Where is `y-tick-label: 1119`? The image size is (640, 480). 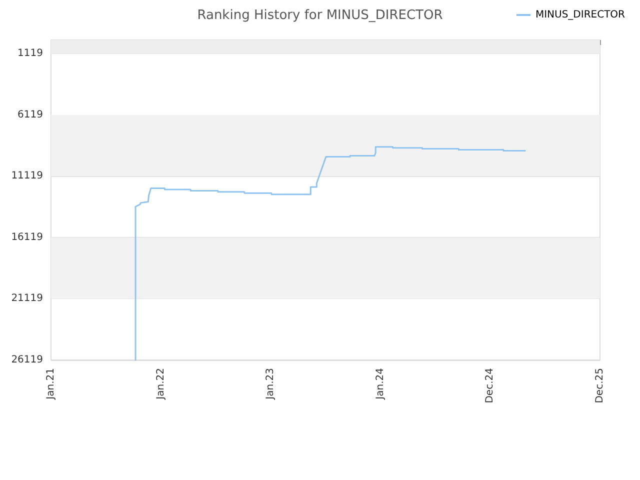
y-tick-label: 1119 is located at coordinates (30, 54).